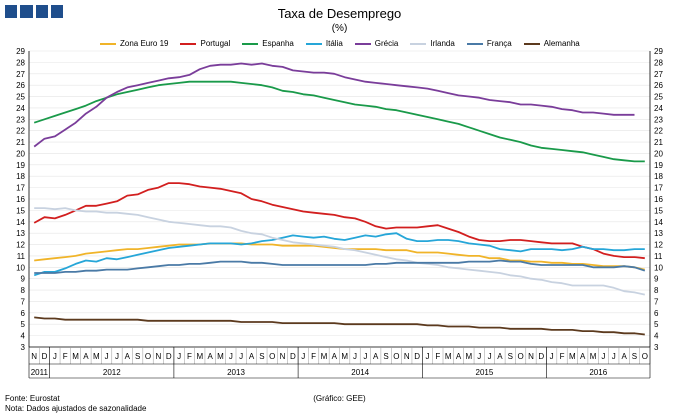  I want to click on y-tick-label-left: 7, so click(23, 301).